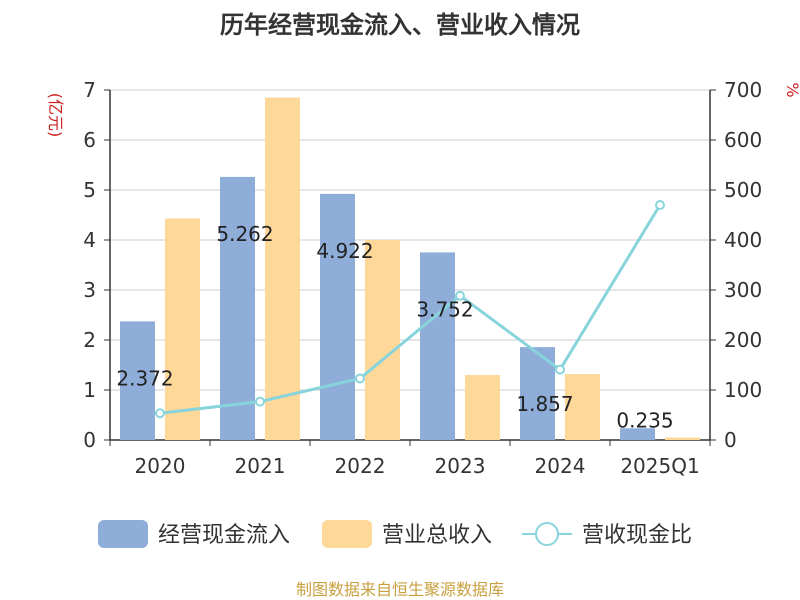  What do you see at coordinates (637, 535) in the screenshot?
I see `legend-label: 营收现金比` at bounding box center [637, 535].